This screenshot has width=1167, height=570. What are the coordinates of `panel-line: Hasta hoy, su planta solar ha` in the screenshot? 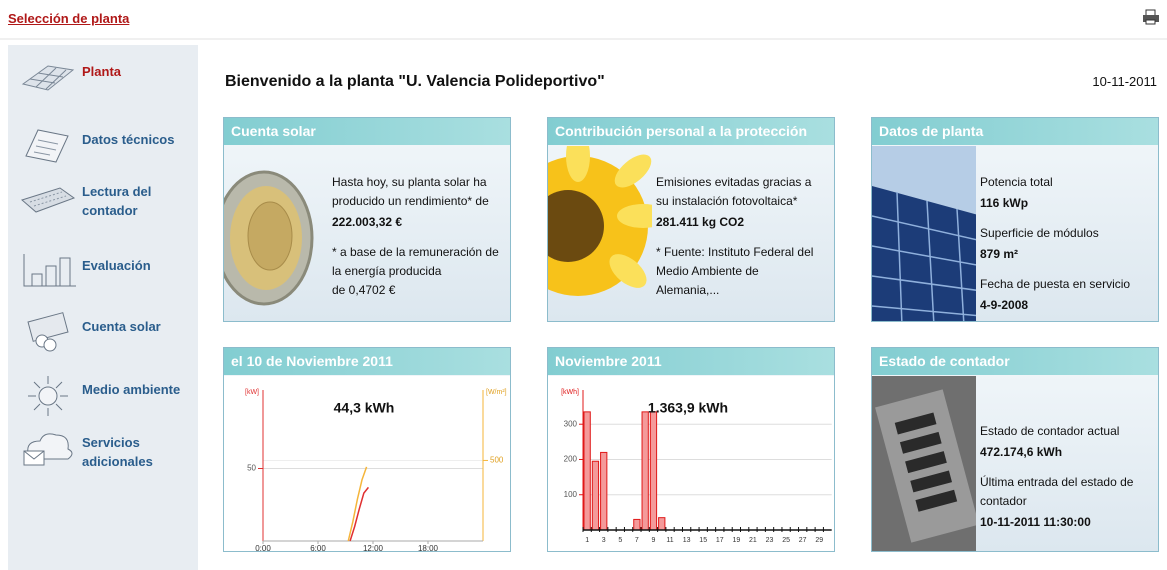 It's located at (409, 182).